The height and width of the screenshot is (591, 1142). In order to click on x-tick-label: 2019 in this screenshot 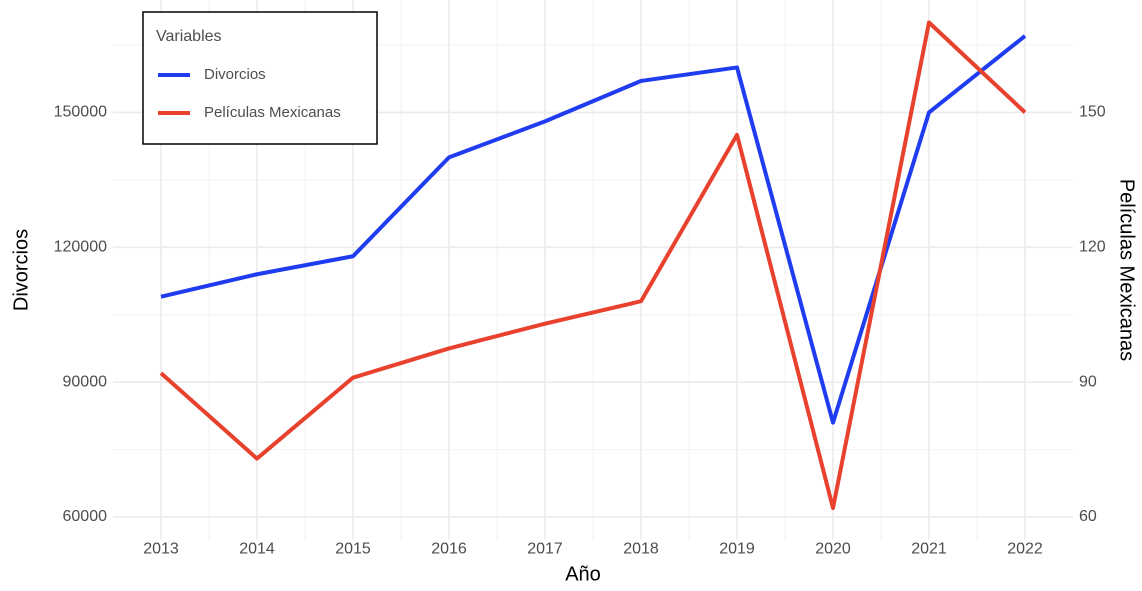, I will do `click(737, 549)`.